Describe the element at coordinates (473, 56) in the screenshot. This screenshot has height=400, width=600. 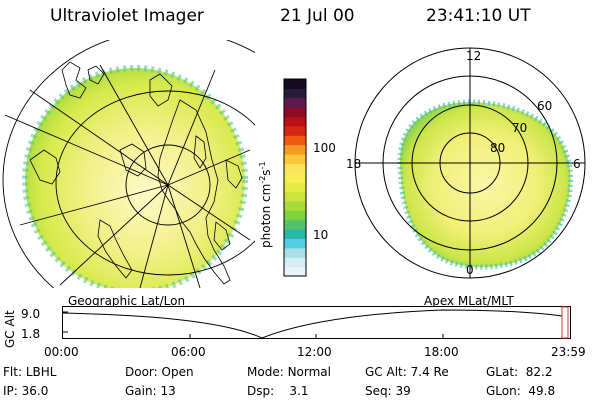
I see `mlt-label-12: 12` at that location.